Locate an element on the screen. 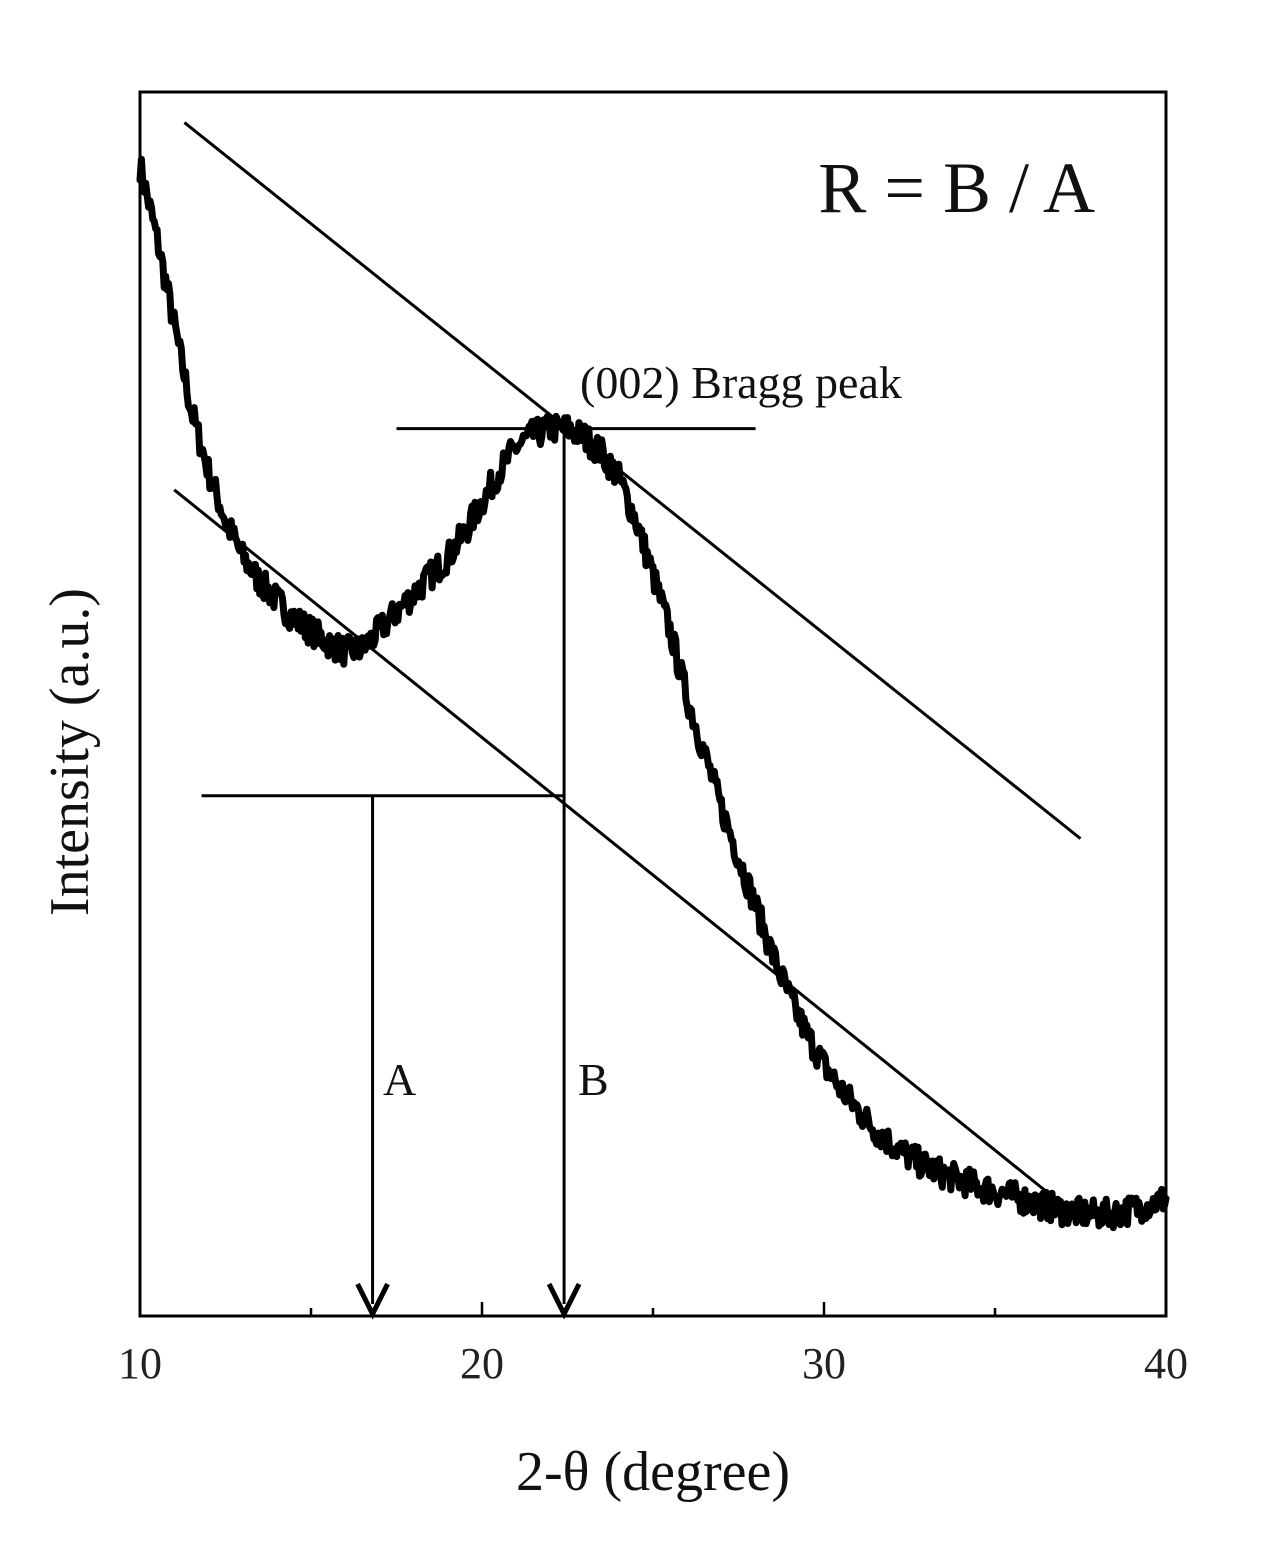 Image resolution: width=1264 pixels, height=1568 pixels. y-axis-title: Intensity (a.u.) is located at coordinates (70, 752).